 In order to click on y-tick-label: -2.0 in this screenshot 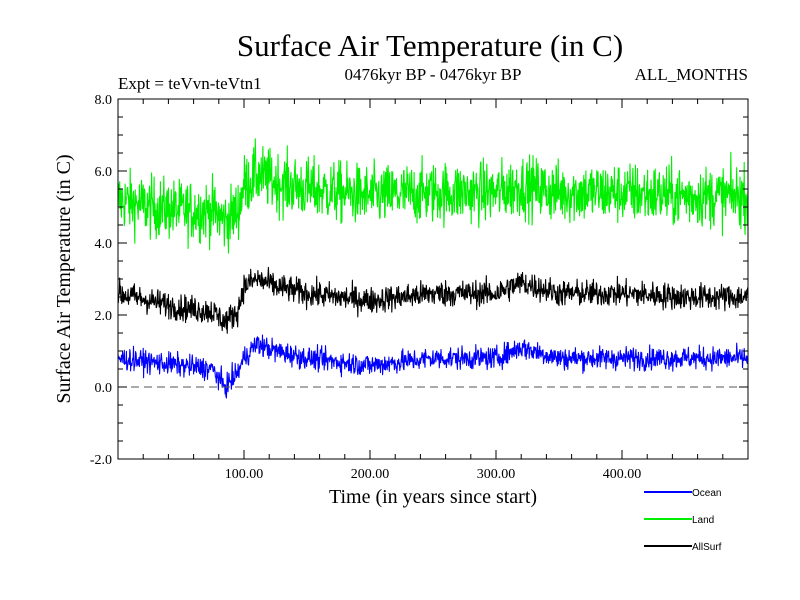, I will do `click(101, 460)`.